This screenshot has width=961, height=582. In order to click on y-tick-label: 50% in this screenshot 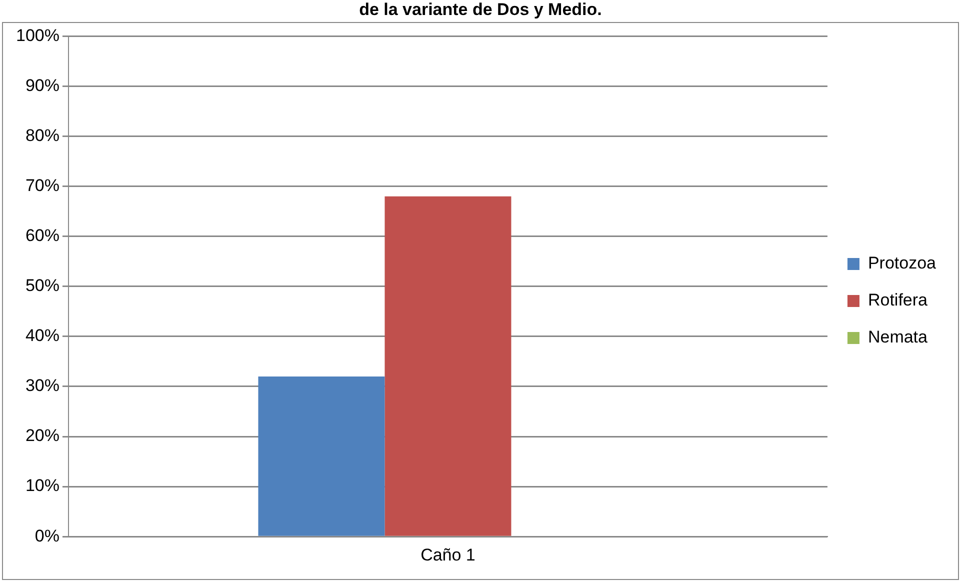, I will do `click(42, 286)`.